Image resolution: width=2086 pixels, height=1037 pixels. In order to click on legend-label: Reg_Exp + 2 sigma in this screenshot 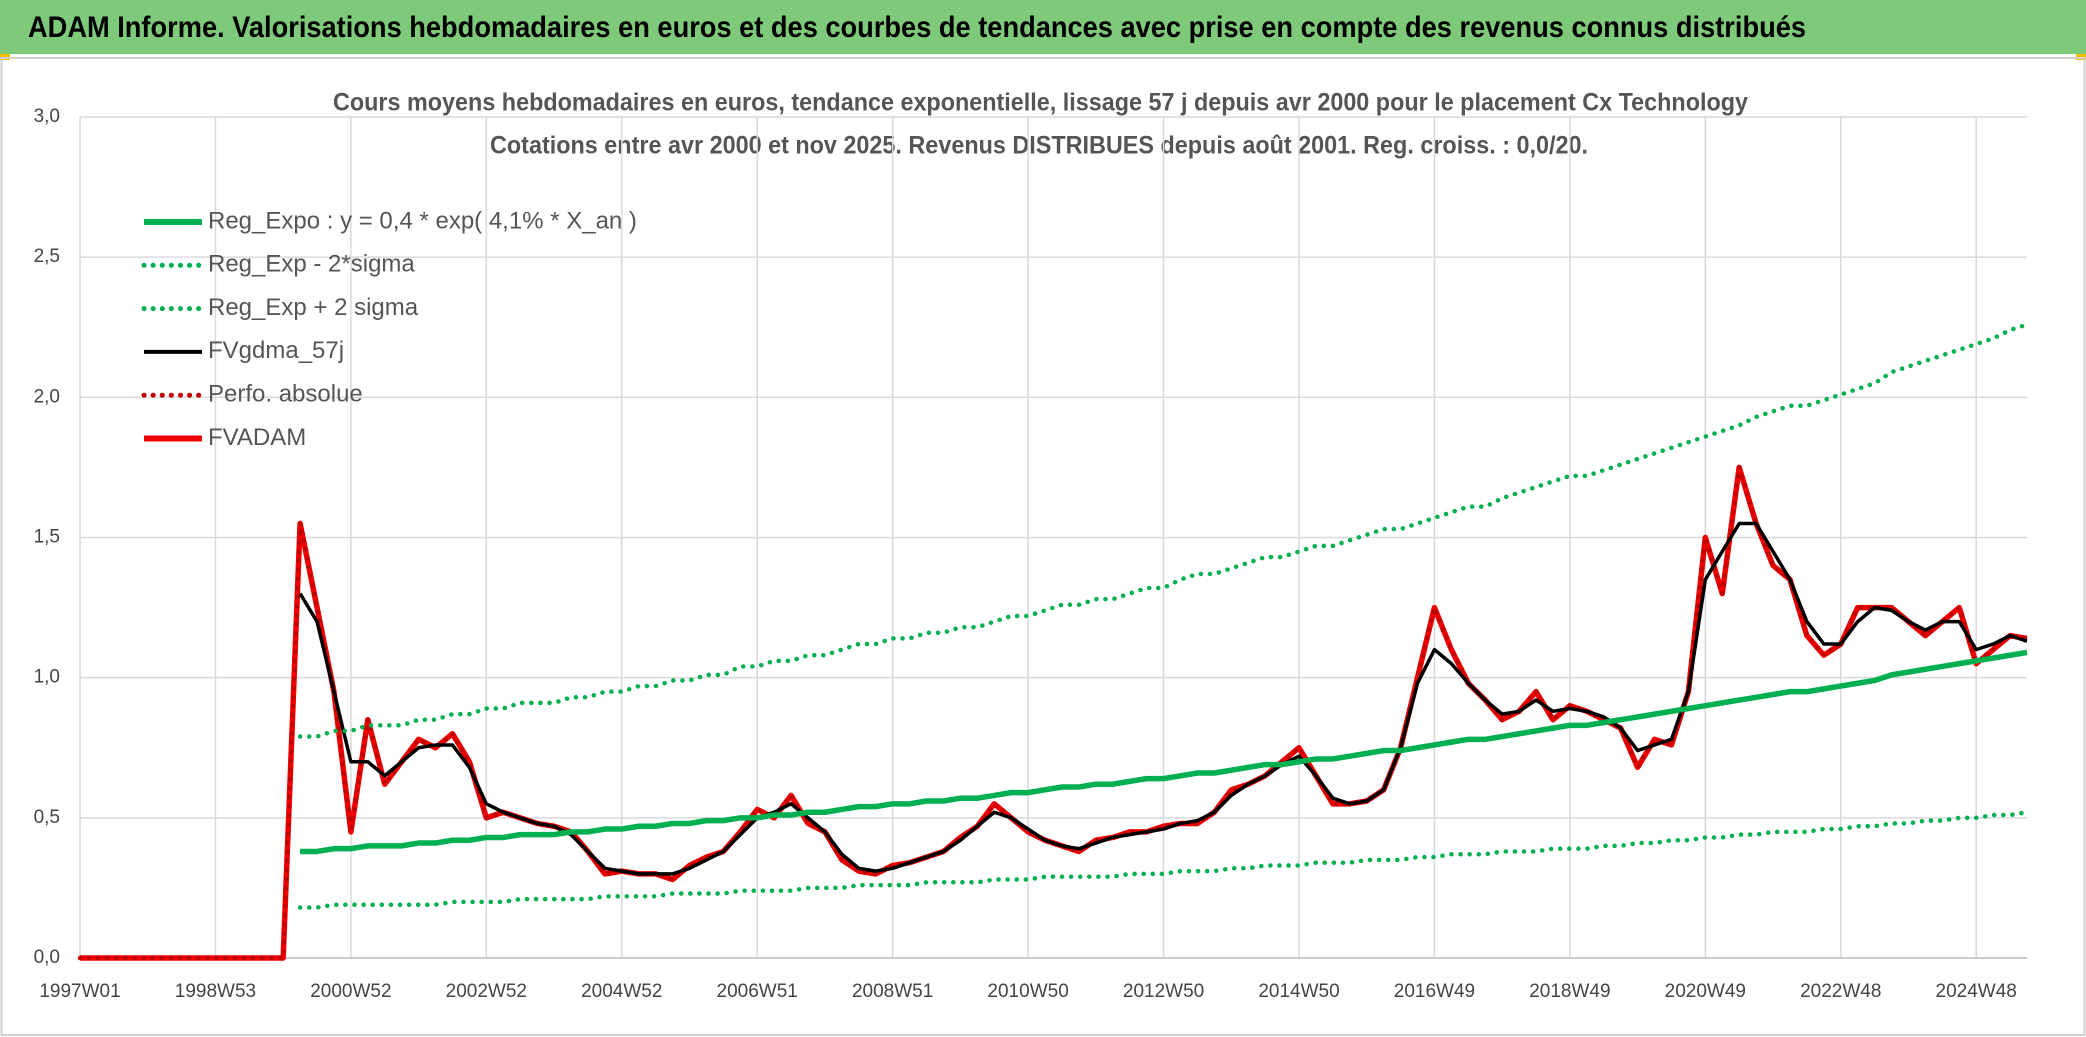, I will do `click(313, 307)`.